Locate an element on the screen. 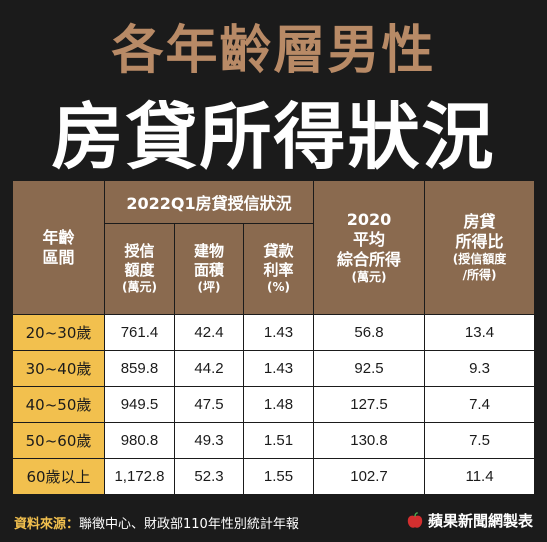 This screenshot has width=547, height=542. table-row: 60歲以上 1,172.8 52.3 1.55 102.7 11.4 is located at coordinates (274, 476).